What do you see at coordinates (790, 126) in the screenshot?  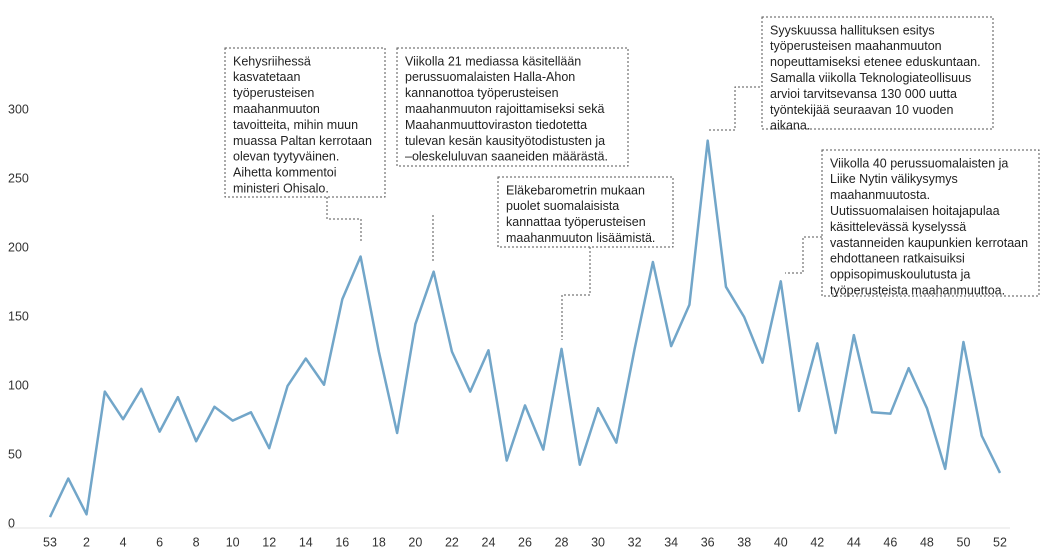 I see `annotation-text: aikana.` at bounding box center [790, 126].